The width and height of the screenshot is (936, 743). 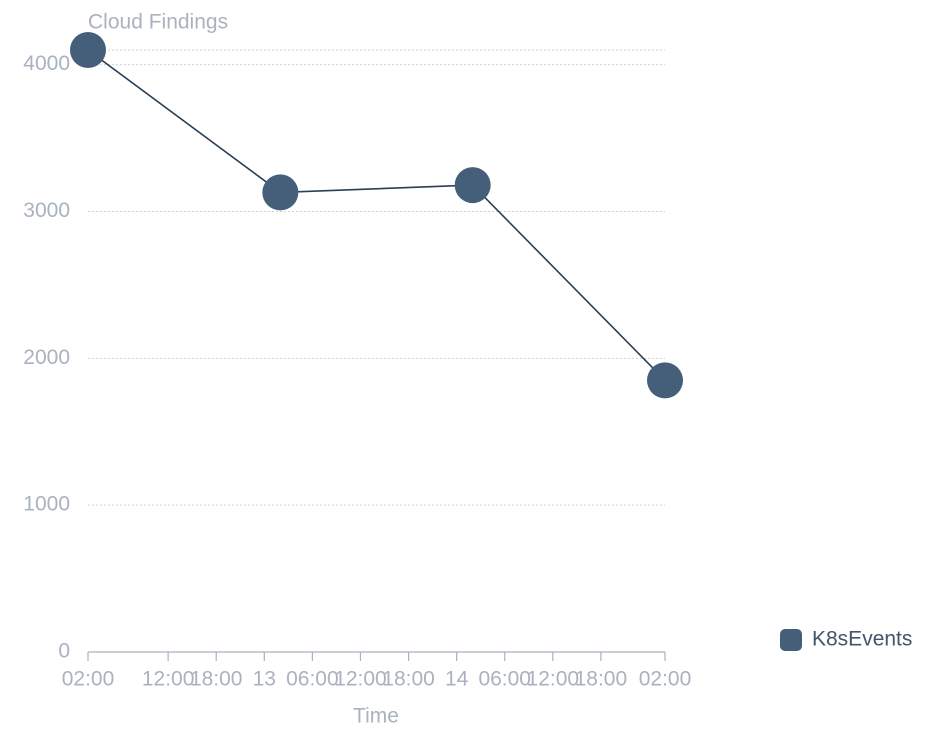 What do you see at coordinates (46, 504) in the screenshot?
I see `y-tick-label: 1000` at bounding box center [46, 504].